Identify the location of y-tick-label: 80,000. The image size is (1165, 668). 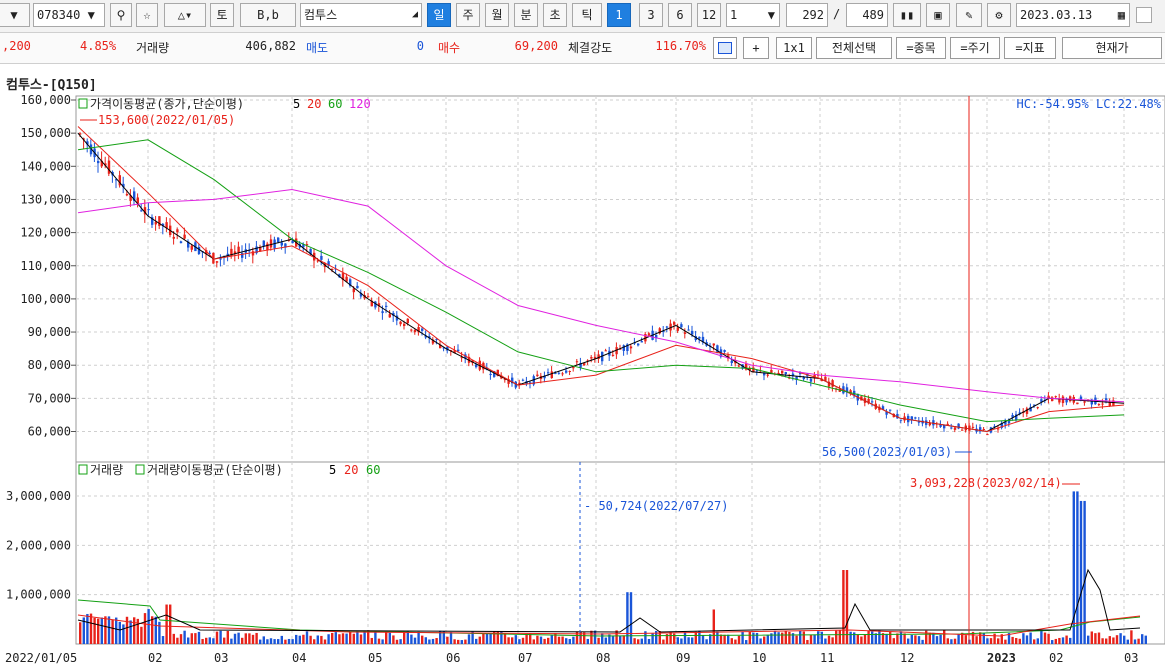
(49, 365).